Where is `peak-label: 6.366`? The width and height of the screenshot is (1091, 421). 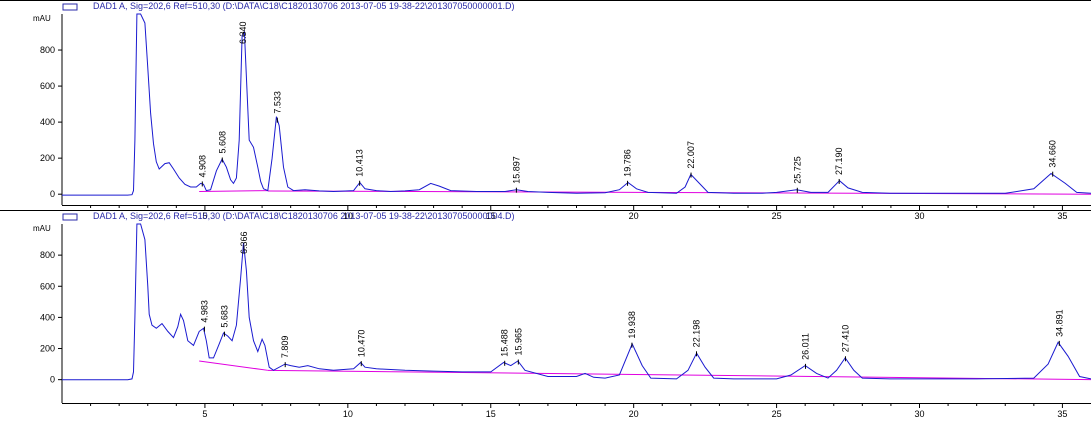 peak-label: 6.366 is located at coordinates (244, 242).